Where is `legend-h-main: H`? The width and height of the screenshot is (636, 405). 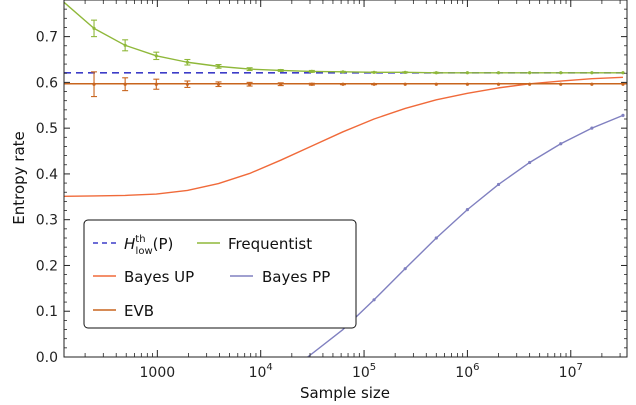
legend-h-main: H is located at coordinates (129, 244).